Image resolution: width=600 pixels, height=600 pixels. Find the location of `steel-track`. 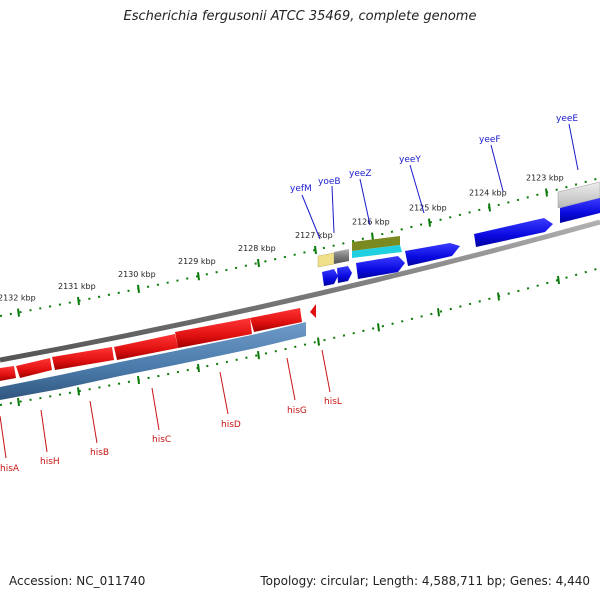

steel-track is located at coordinates (153, 361).